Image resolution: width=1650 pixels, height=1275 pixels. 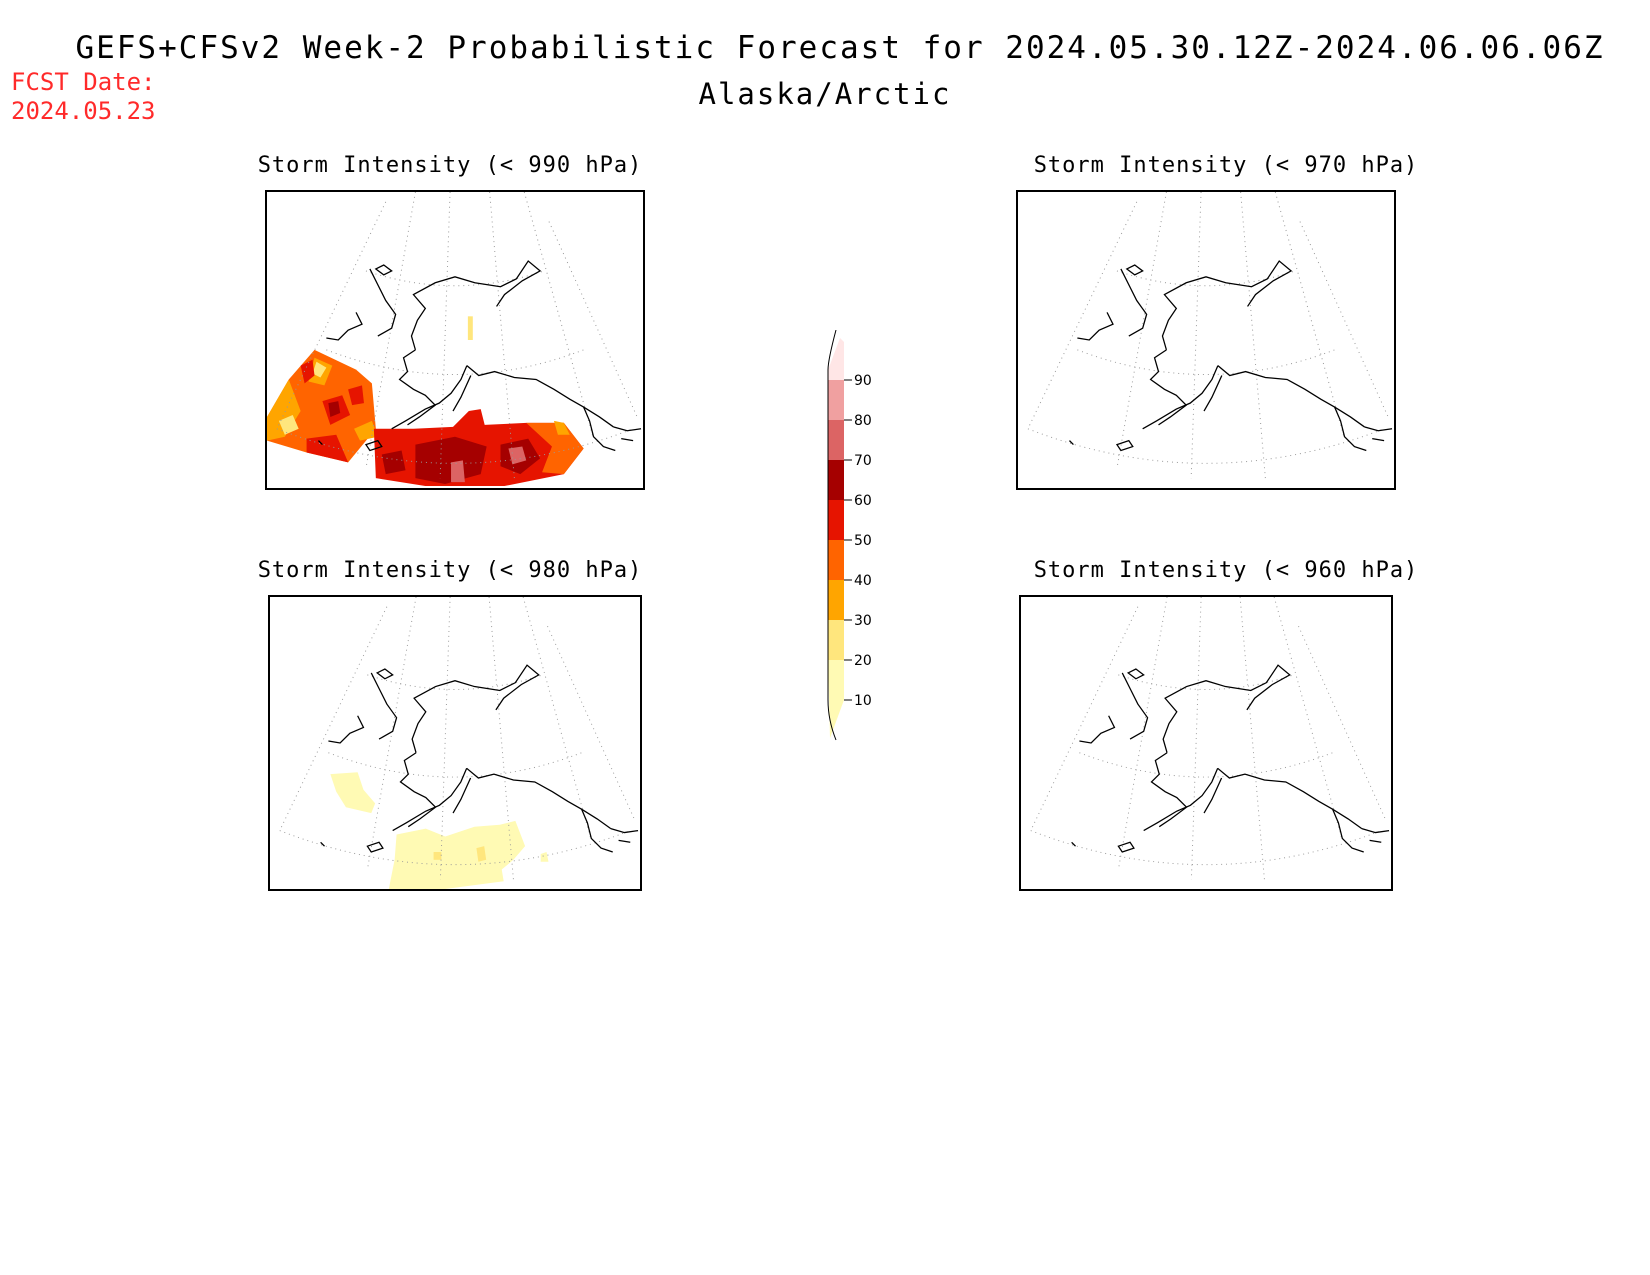 What do you see at coordinates (1226, 570) in the screenshot?
I see `panel-title-960: Storm Intensity (< 960 hPa)` at bounding box center [1226, 570].